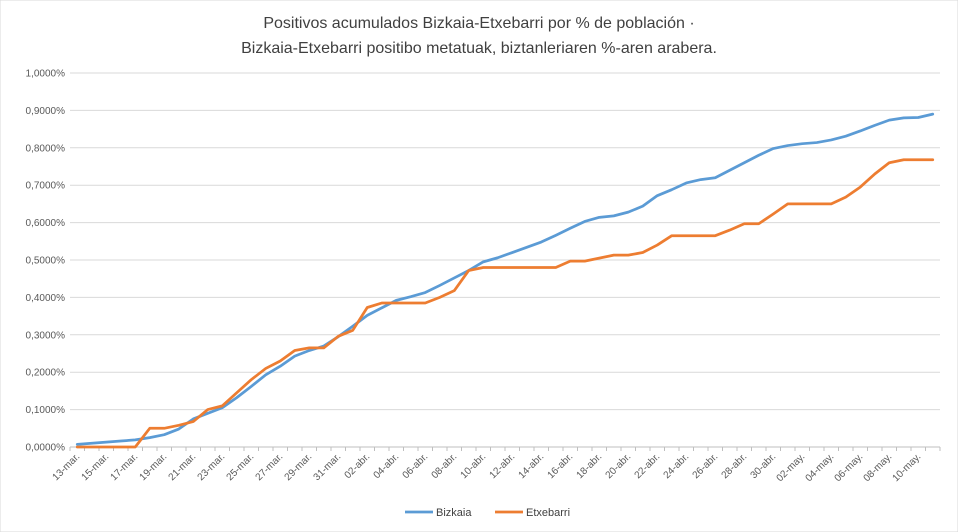 The width and height of the screenshot is (958, 532). What do you see at coordinates (46, 448) in the screenshot?
I see `y-tick-label: 0,0000%` at bounding box center [46, 448].